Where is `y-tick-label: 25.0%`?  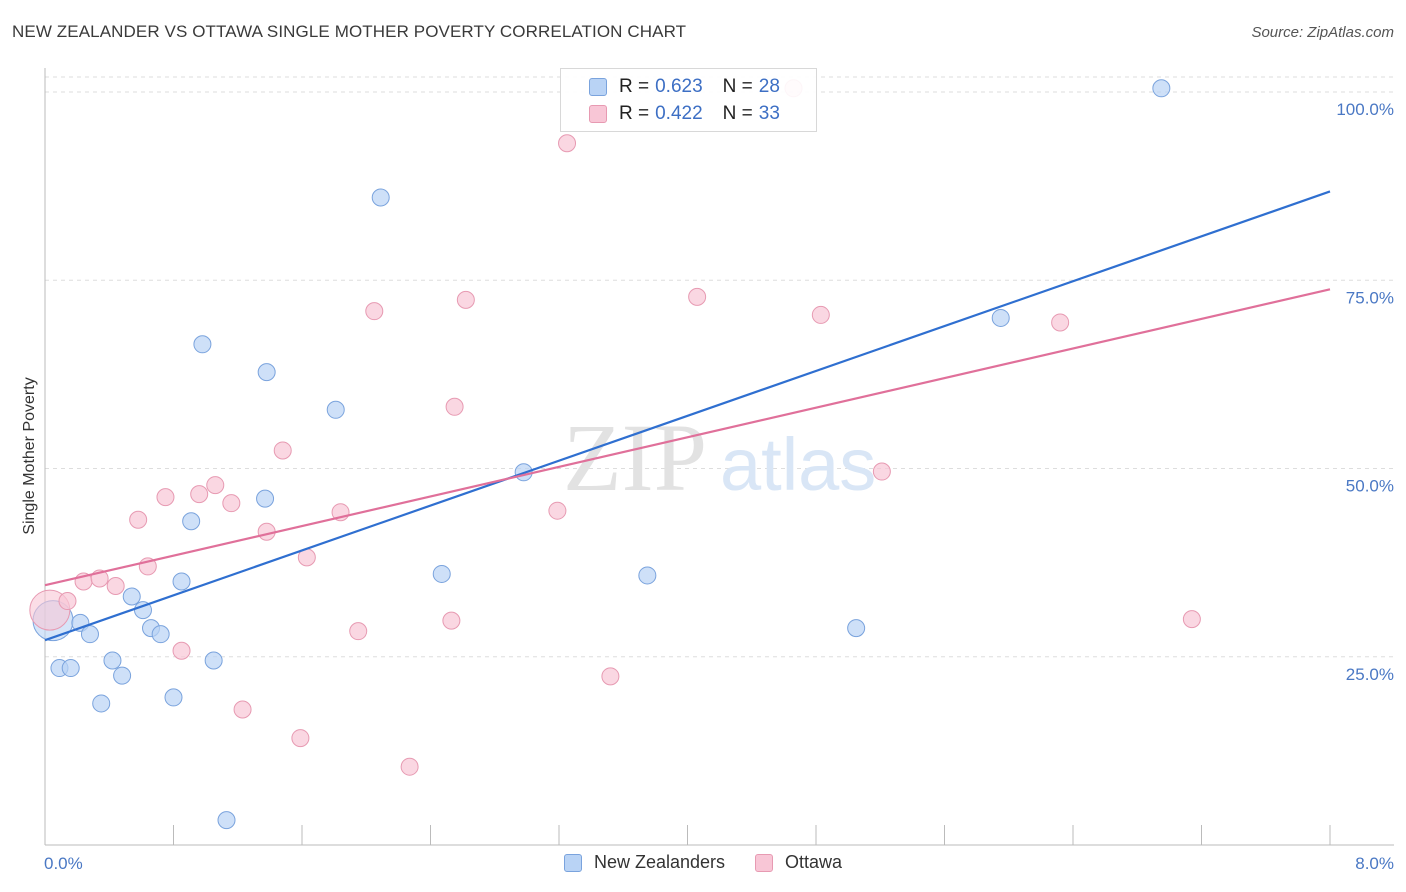
y-tick-label: 25.0% is located at coordinates (1370, 674).